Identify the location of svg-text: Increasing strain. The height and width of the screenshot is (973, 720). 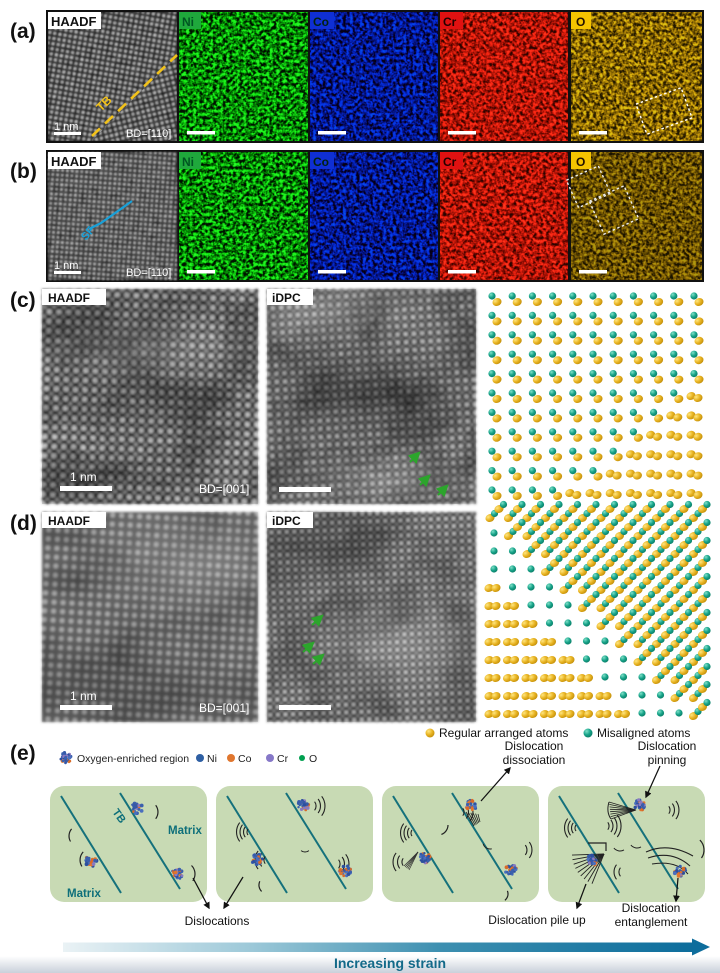
(390, 963).